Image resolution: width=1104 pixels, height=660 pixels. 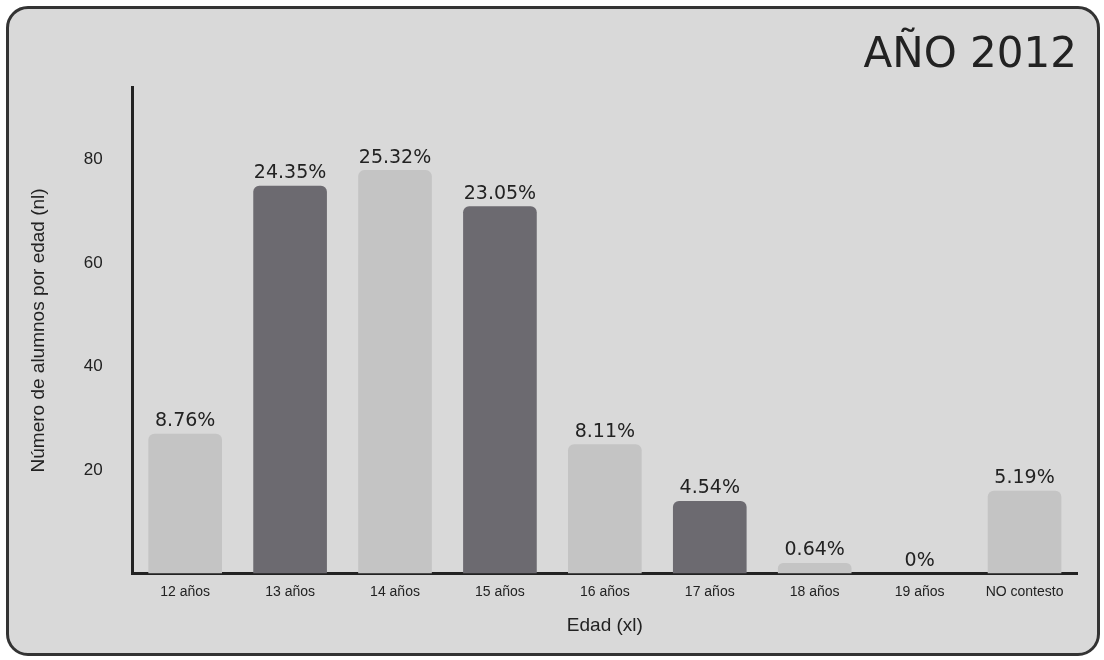 What do you see at coordinates (290, 590) in the screenshot?
I see `x-tick-label: 13 años` at bounding box center [290, 590].